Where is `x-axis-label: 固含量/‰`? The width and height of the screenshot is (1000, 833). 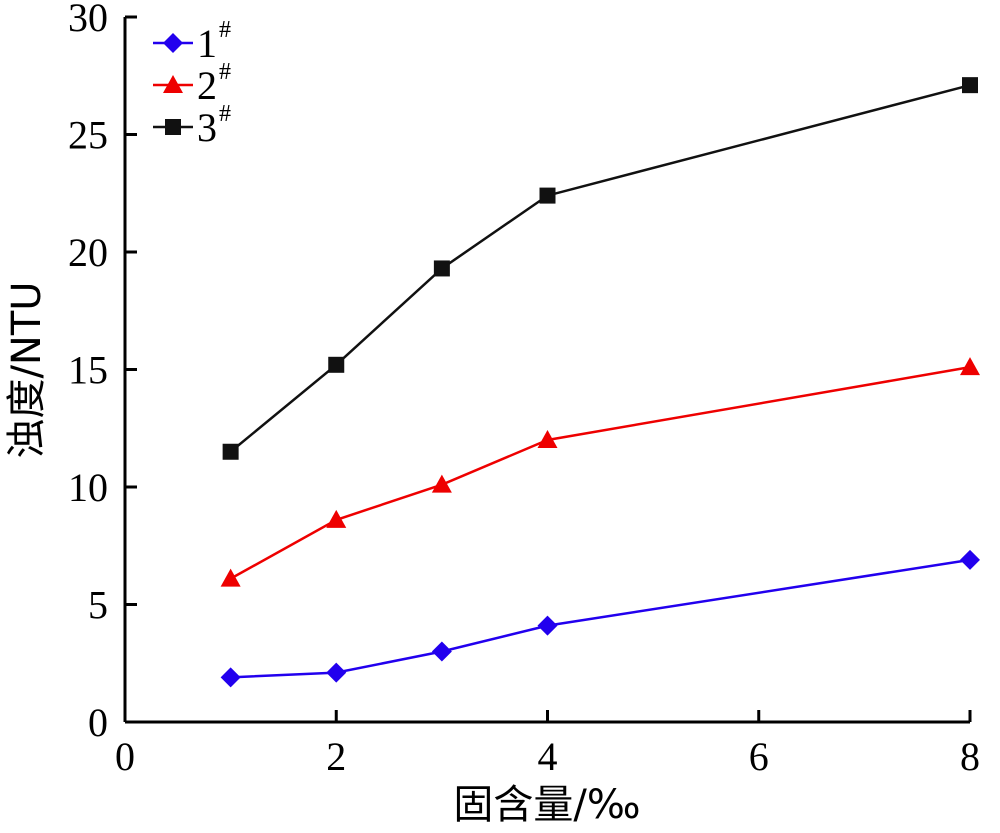 x-axis-label: 固含量/‰ is located at coordinates (546, 805).